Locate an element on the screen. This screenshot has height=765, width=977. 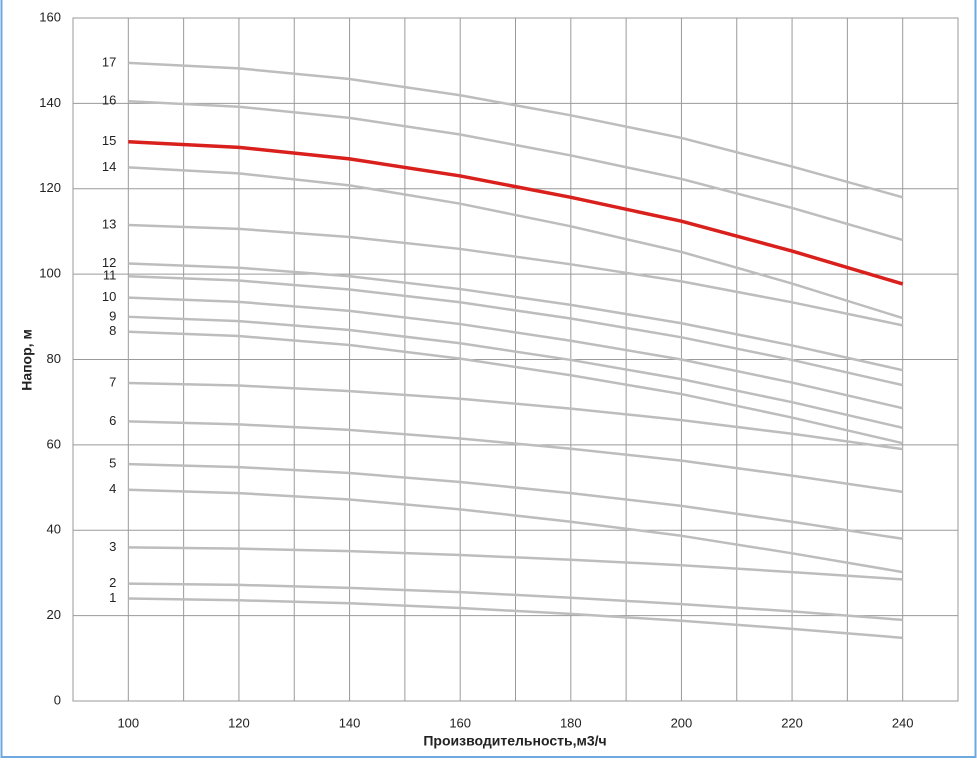
series-label: 1 is located at coordinates (112, 597).